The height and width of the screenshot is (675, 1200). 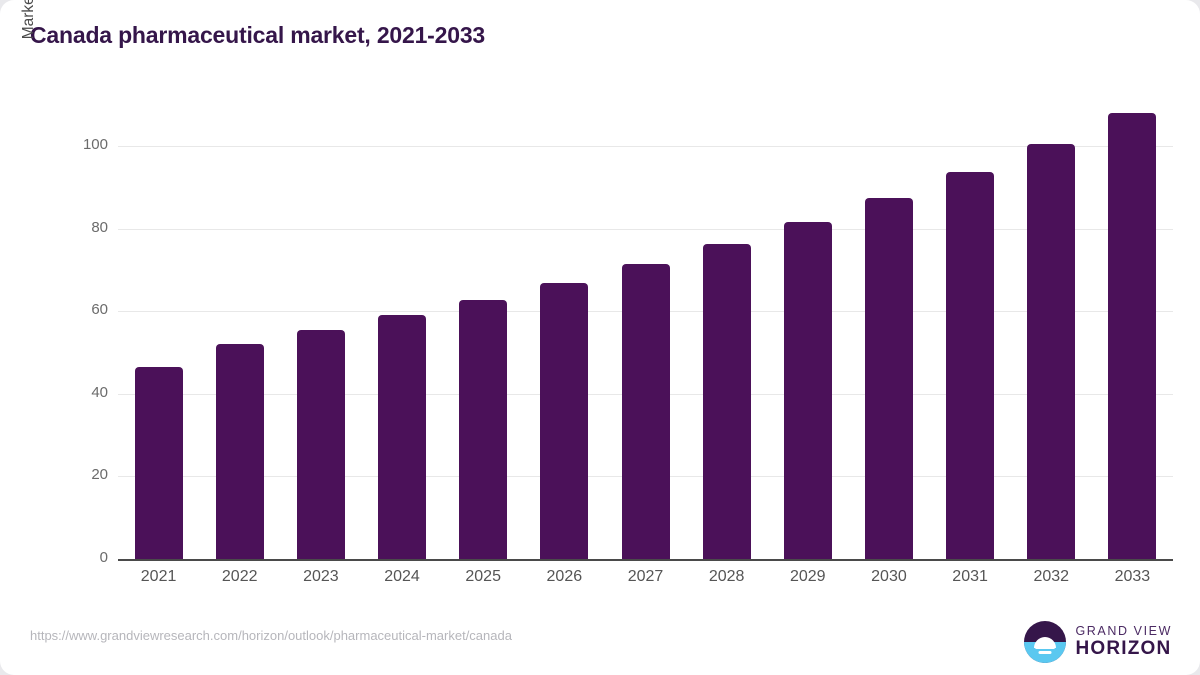 What do you see at coordinates (239, 576) in the screenshot?
I see `x-tick-label-2022: 2022` at bounding box center [239, 576].